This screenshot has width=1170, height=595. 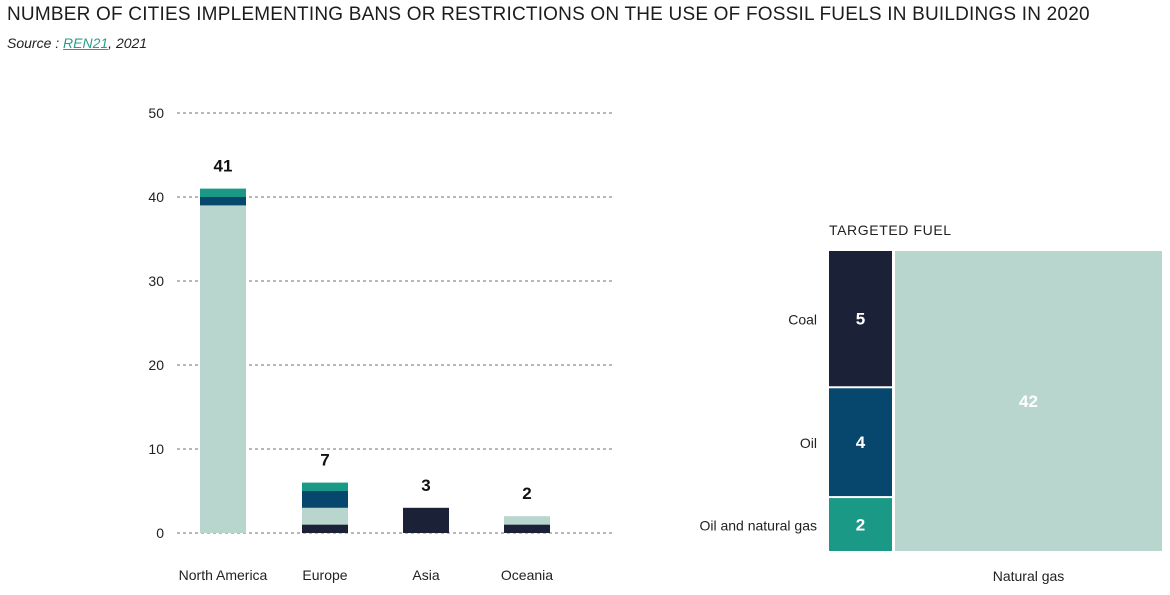 What do you see at coordinates (86, 43) in the screenshot?
I see `source-link: REN21` at bounding box center [86, 43].